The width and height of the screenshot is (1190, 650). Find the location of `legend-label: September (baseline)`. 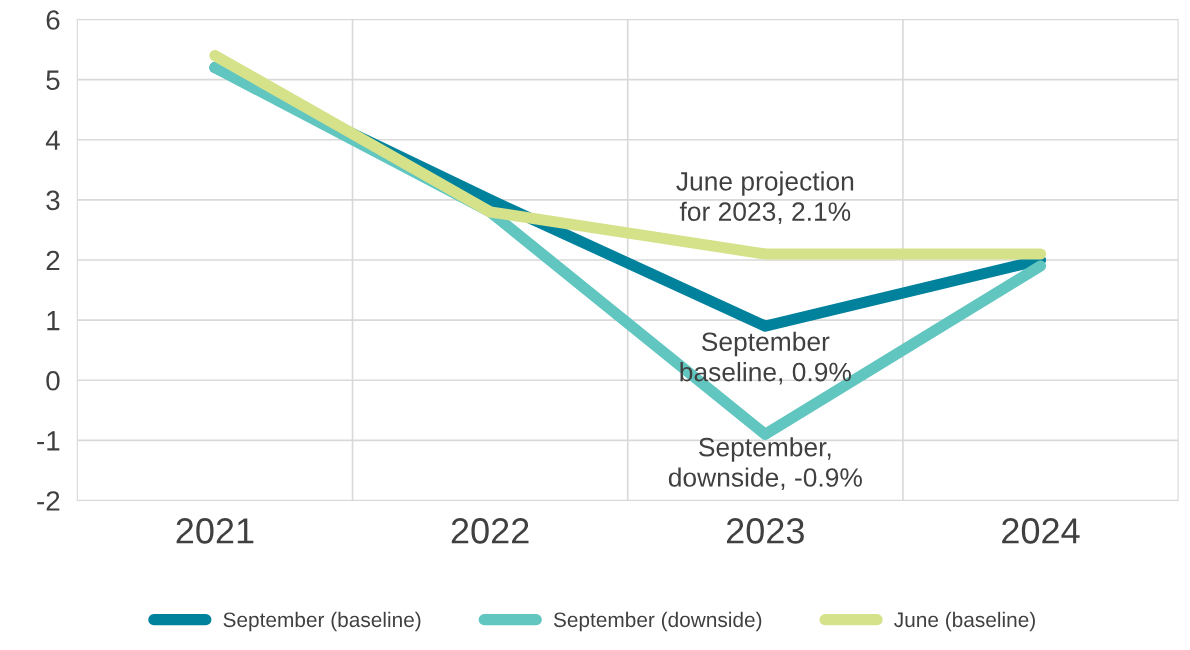

legend-label: September (baseline) is located at coordinates (322, 621).